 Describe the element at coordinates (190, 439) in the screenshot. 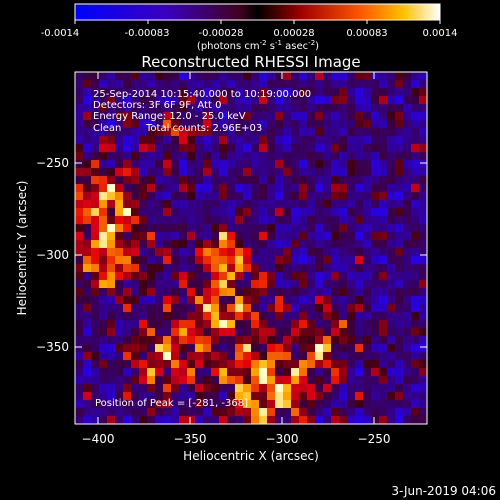

I see `x-tick-label: −350` at that location.